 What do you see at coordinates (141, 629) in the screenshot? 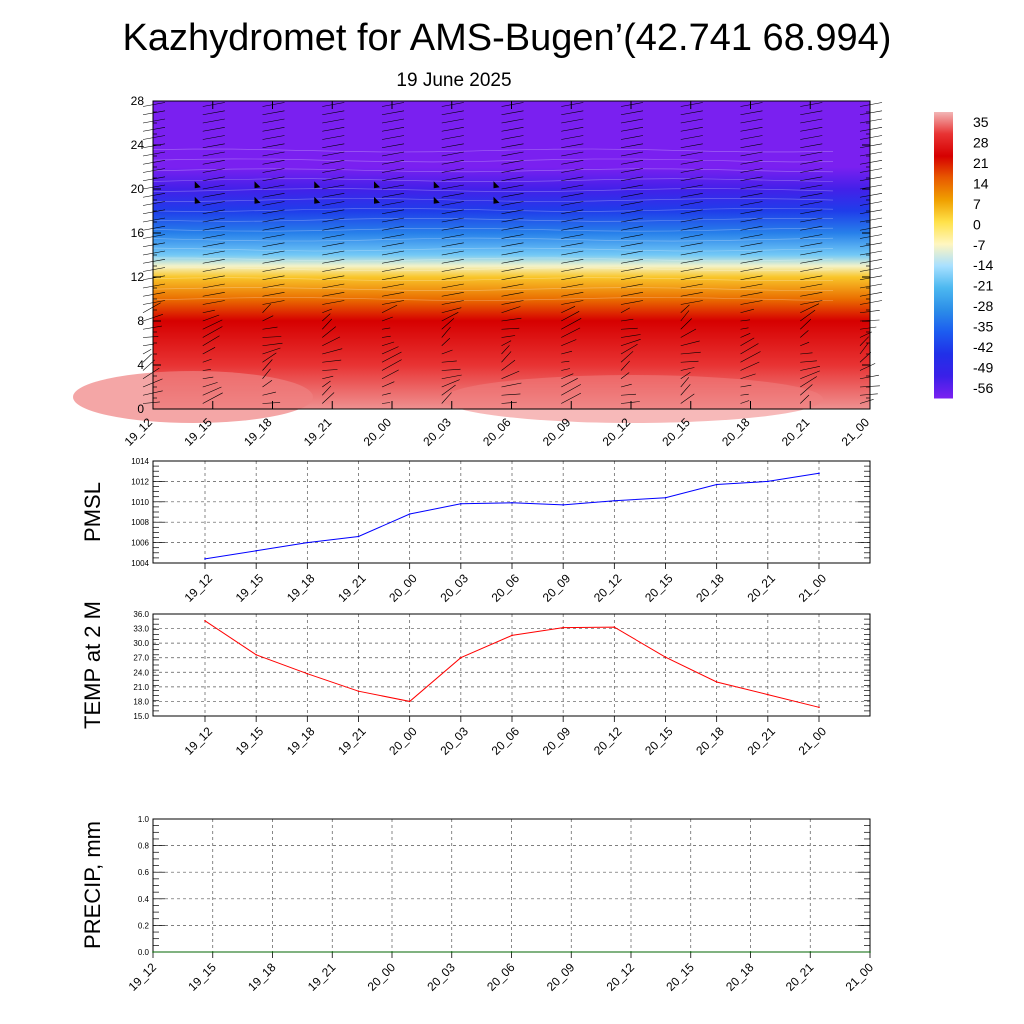
I see `ytick-label: 33.0` at bounding box center [141, 629].